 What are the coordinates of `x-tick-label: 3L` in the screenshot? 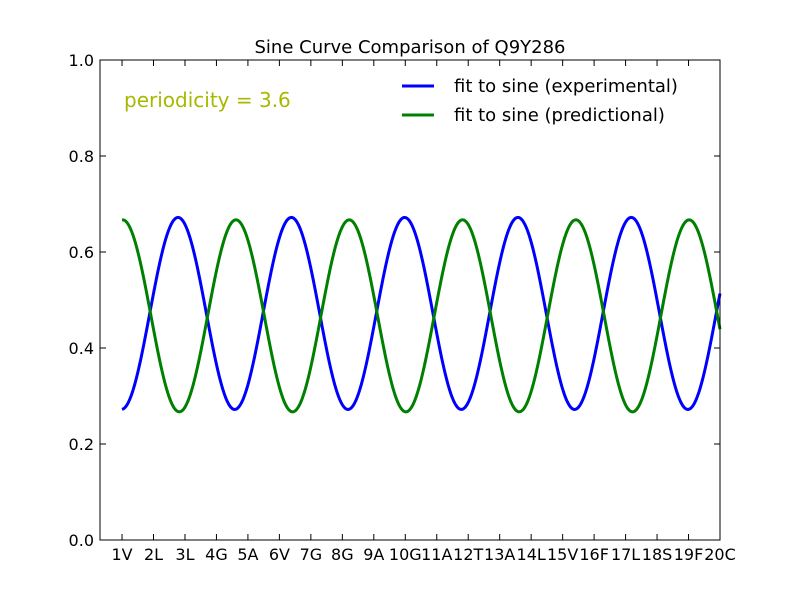 It's located at (184, 554).